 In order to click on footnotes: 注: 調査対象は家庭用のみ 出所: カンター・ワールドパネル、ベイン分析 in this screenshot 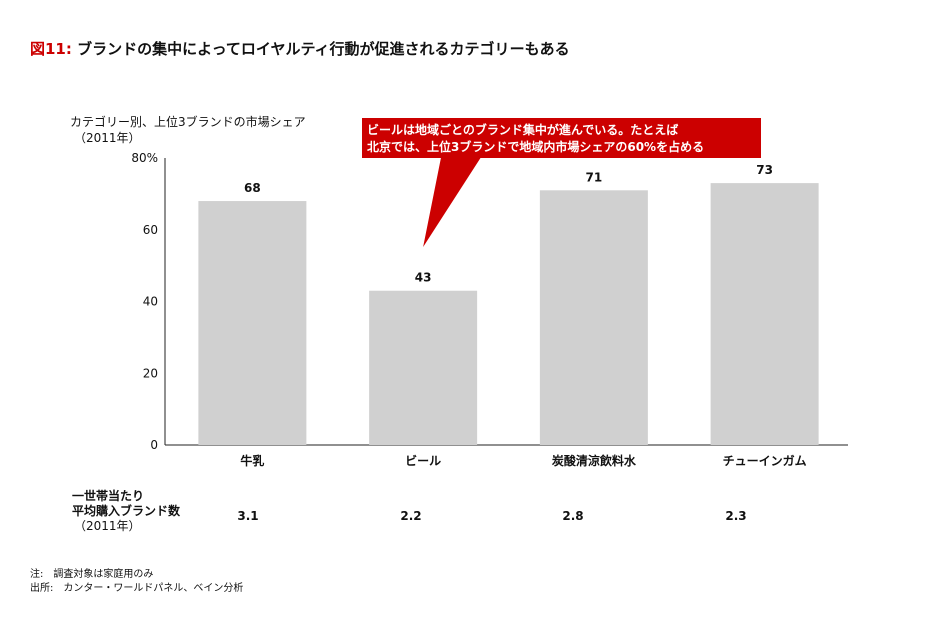, I will do `click(136, 582)`.